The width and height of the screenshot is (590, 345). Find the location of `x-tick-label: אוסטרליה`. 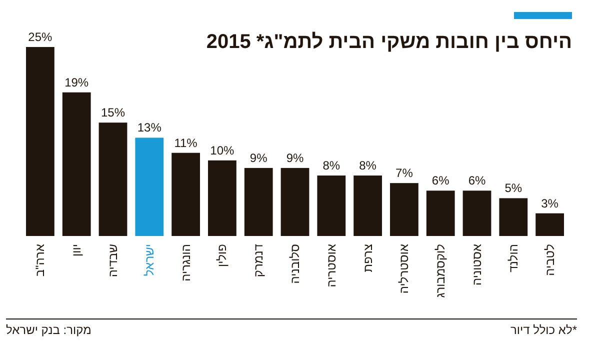

x-tick-label: אוסטרליה is located at coordinates (404, 269).